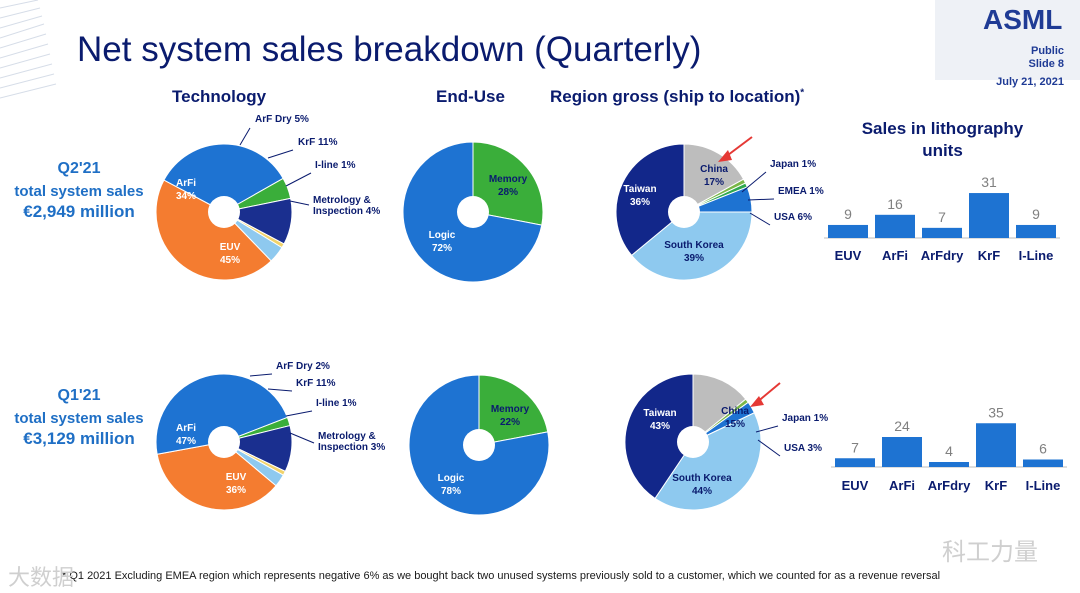  Describe the element at coordinates (1036, 255) in the screenshot. I see `bar-category-i-line-3: I-Line` at that location.